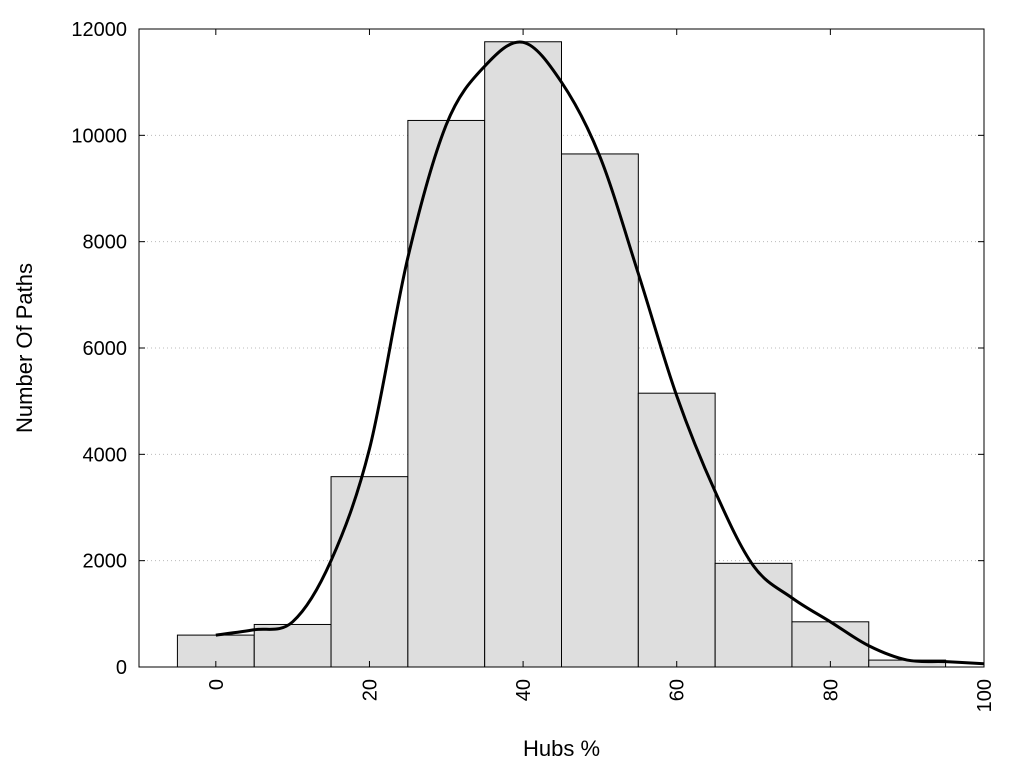 The width and height of the screenshot is (1024, 768). Describe the element at coordinates (105, 349) in the screenshot. I see `y-tick-label: 6000` at that location.